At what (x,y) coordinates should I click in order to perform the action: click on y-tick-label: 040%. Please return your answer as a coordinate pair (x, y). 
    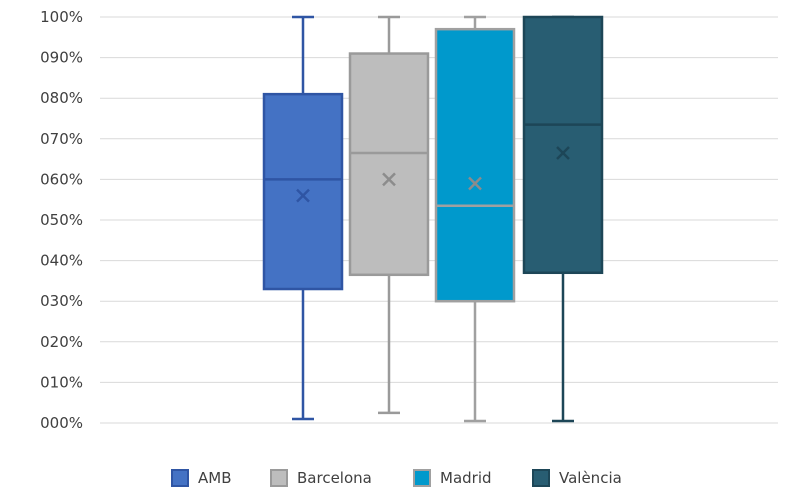
    Looking at the image, I should click on (61, 261).